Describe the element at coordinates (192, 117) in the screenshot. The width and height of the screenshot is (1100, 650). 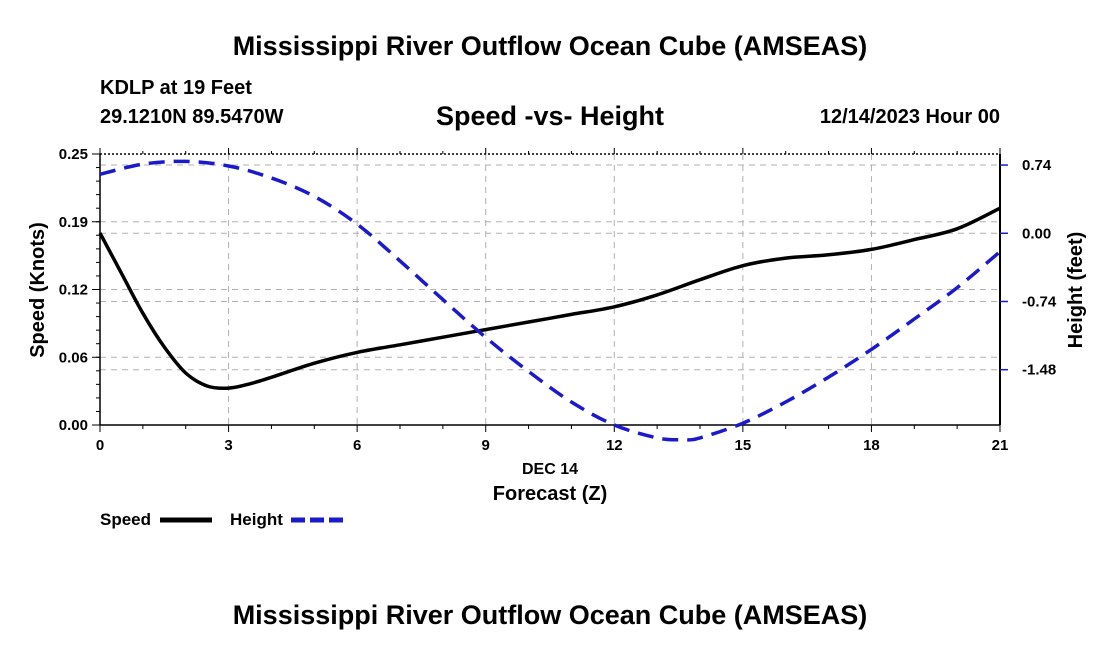
I see `coordinates-label: 29.1210N 89.5470W` at that location.